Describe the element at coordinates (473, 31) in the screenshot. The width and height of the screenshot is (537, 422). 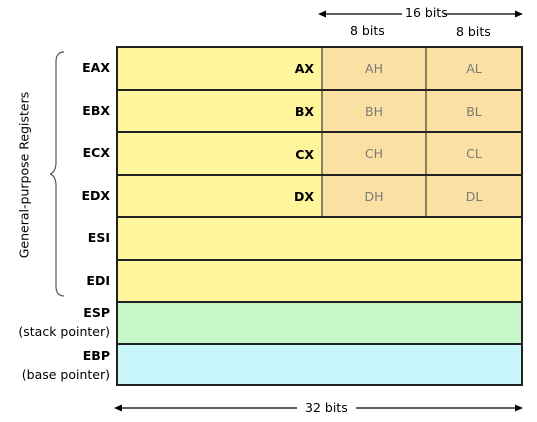
I see `bits8-low-label: 8 bits` at that location.